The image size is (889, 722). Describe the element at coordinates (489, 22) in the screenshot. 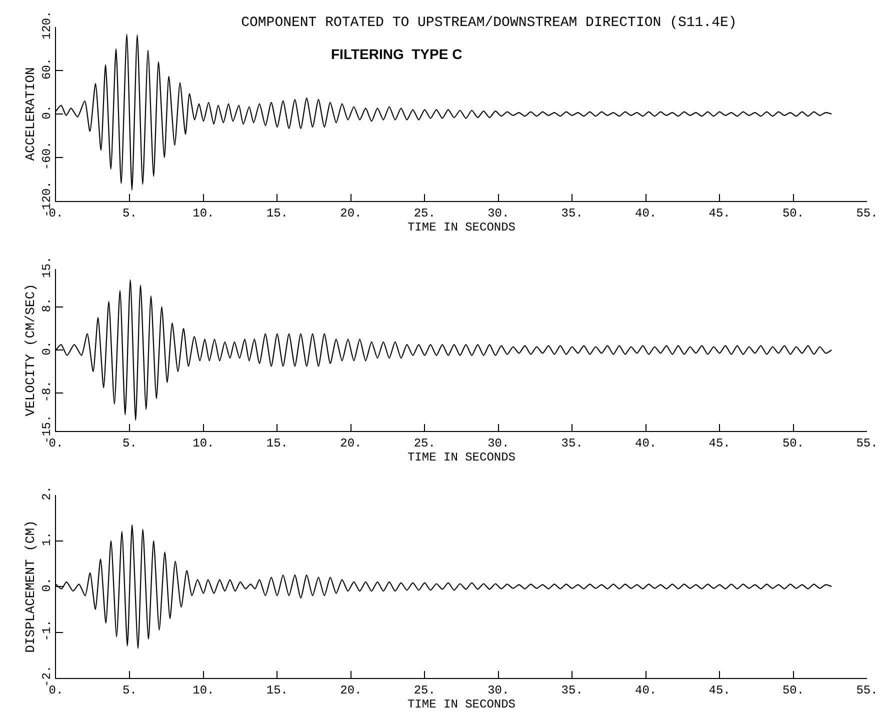

I see `chart-title: COMPONENT ROTATED TO UPSTREAM/DOWNSTREAM DIRECTION (S11.4E)` at that location.